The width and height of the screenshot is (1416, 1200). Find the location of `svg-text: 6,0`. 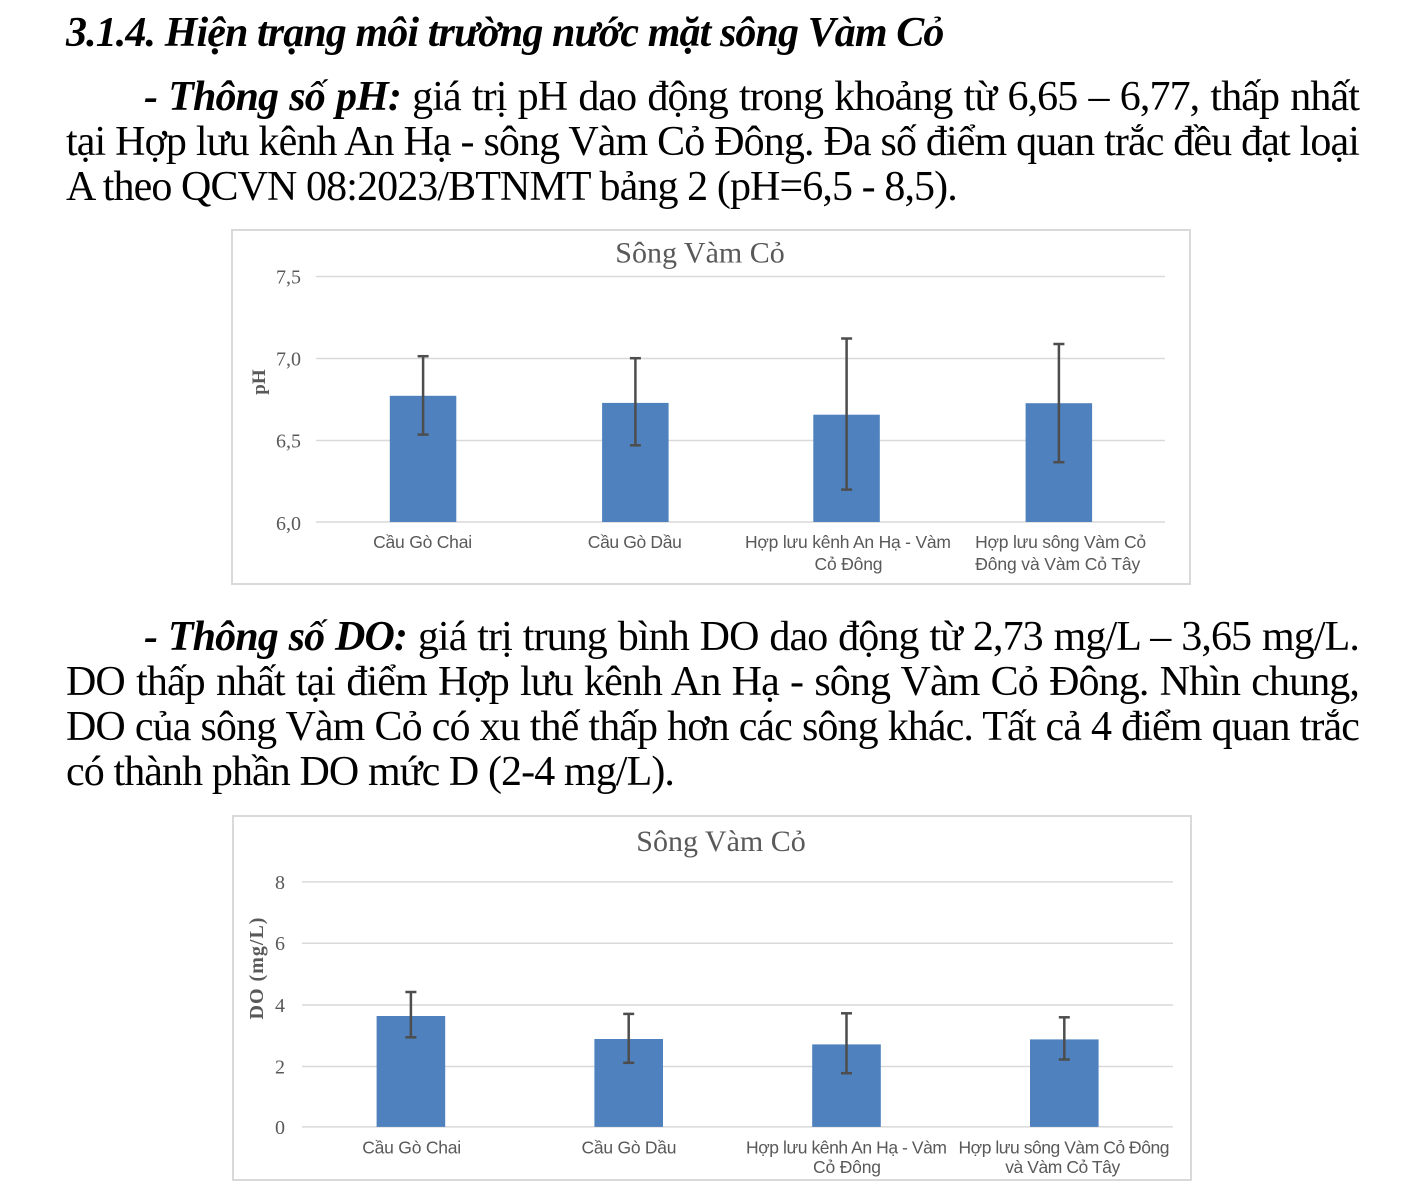

svg-text: 6,0 is located at coordinates (288, 524).